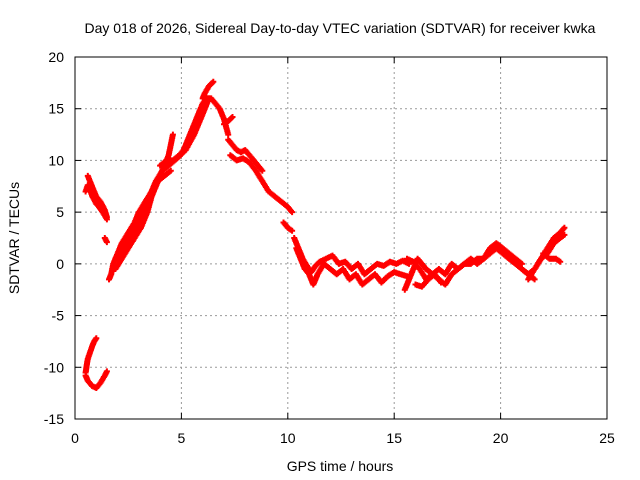 Image resolution: width=640 pixels, height=480 pixels. I want to click on series-arc-k, so click(245, 155).